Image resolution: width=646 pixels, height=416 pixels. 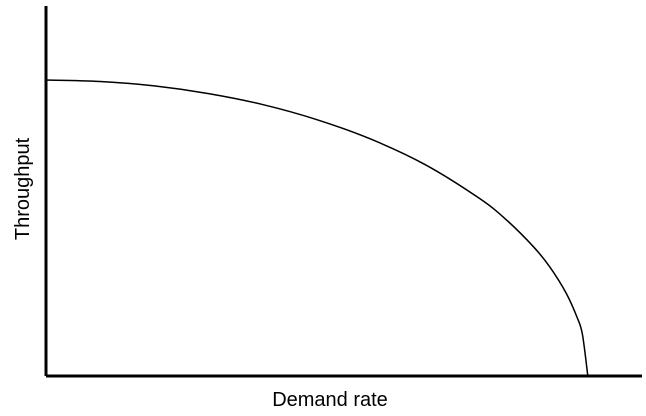 What do you see at coordinates (330, 400) in the screenshot?
I see `x-axis-title: Demand rate` at bounding box center [330, 400].